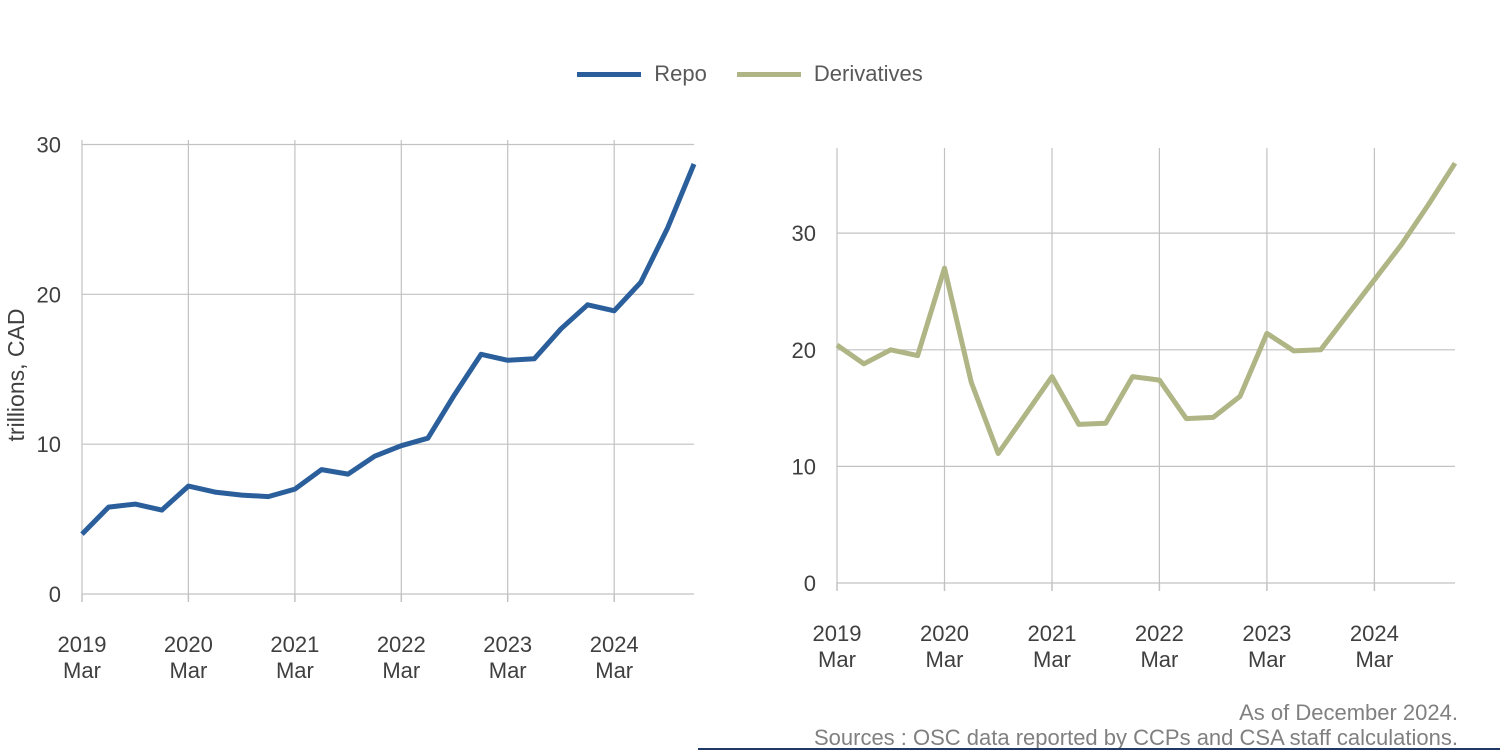 The image size is (1500, 750). I want to click on legend-item-repo: Repo, so click(642, 74).